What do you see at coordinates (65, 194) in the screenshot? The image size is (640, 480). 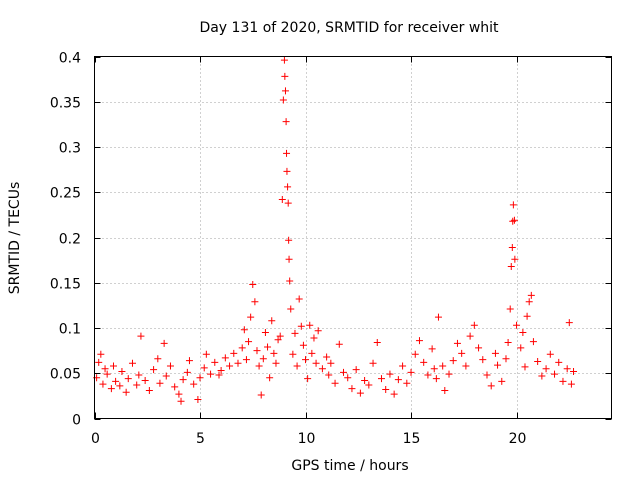 I see `y-tick-label: 0.25` at bounding box center [65, 194].